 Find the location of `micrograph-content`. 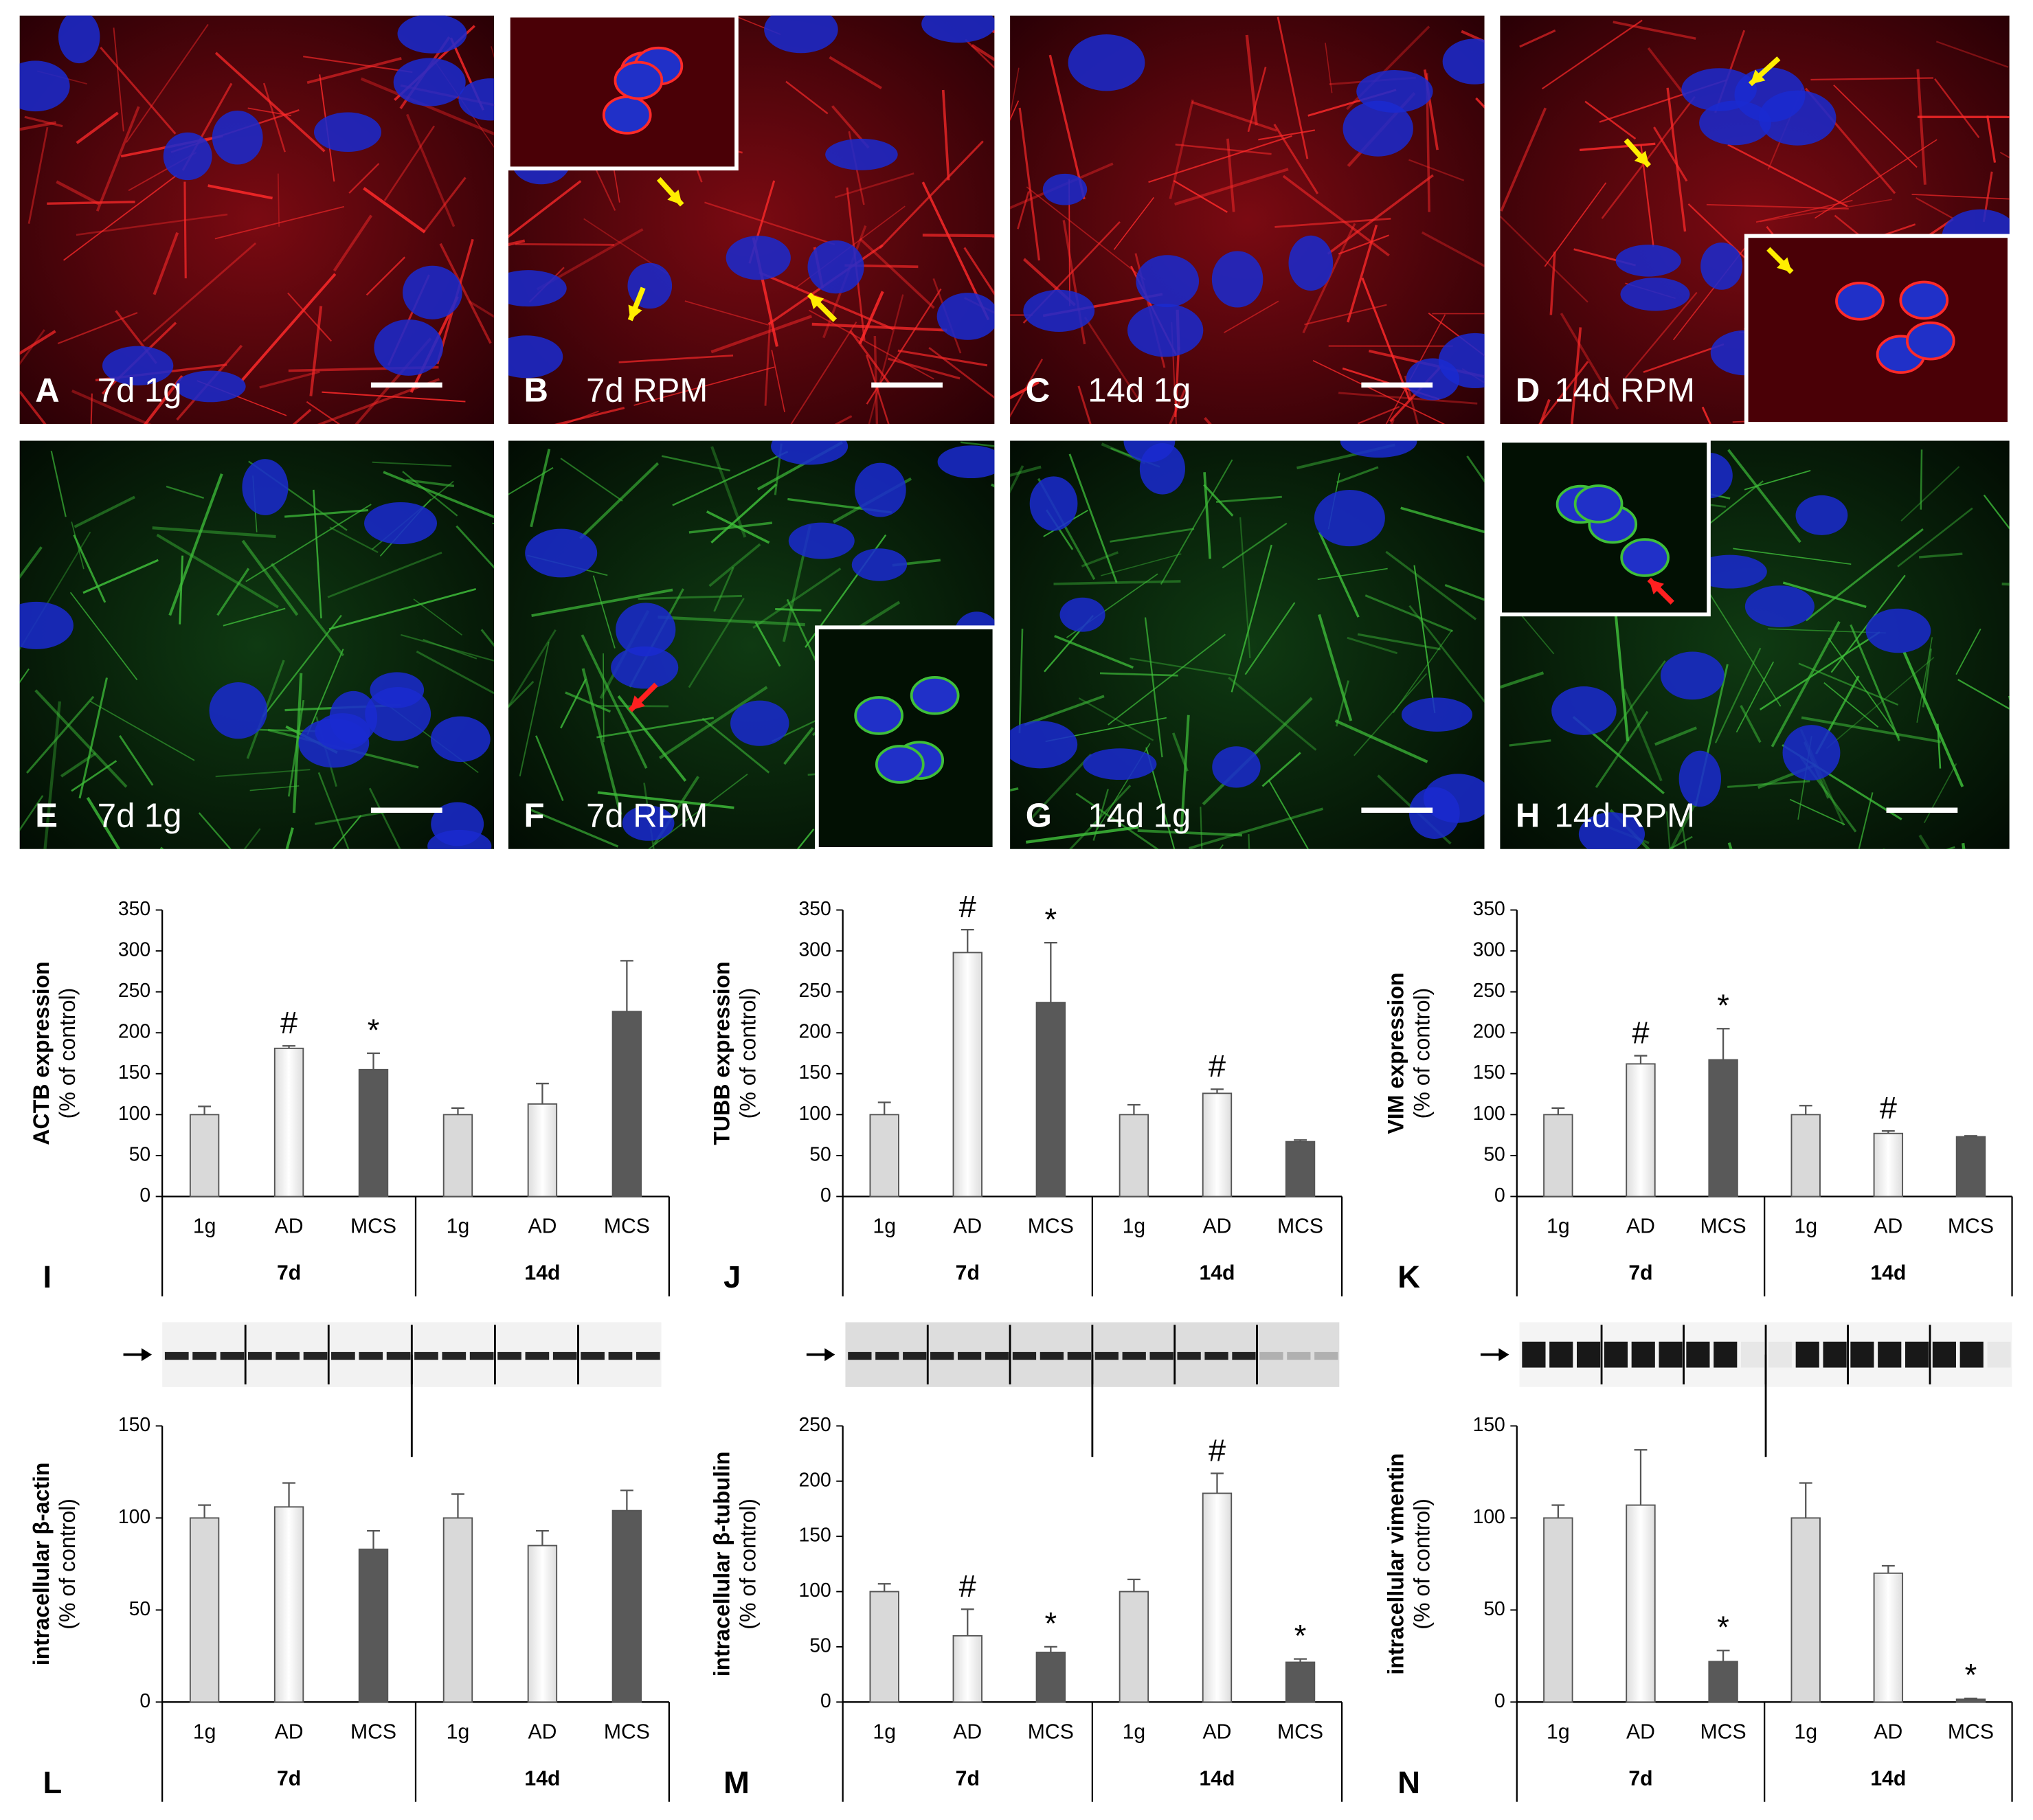

micrograph-content is located at coordinates (257, 219).